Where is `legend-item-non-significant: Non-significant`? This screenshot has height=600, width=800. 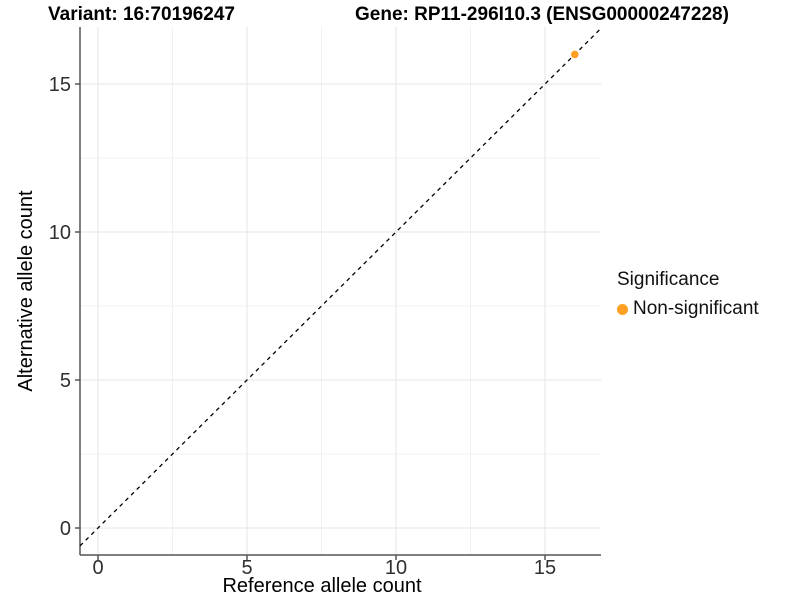 legend-item-non-significant: Non-significant is located at coordinates (688, 309).